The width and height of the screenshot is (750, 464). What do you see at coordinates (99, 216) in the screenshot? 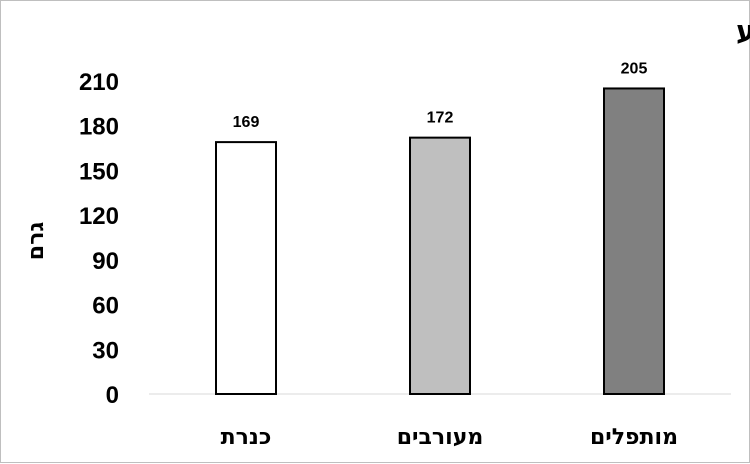
I see `y-tick-label: 120` at bounding box center [99, 216].